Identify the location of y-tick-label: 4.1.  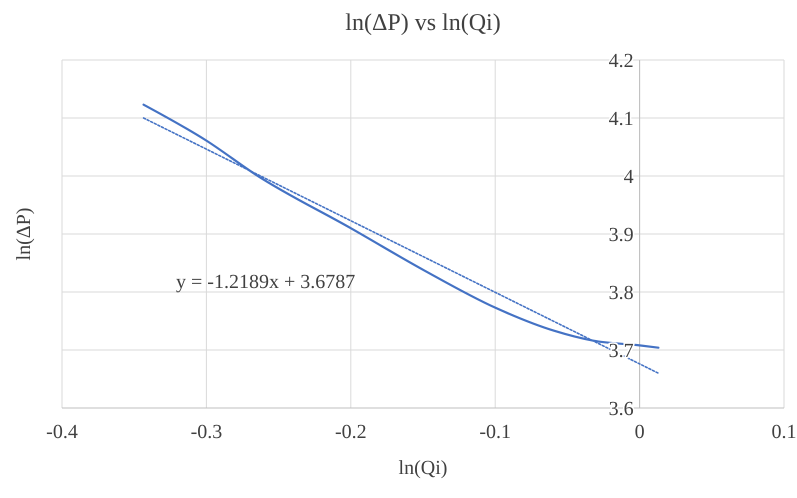
(621, 119).